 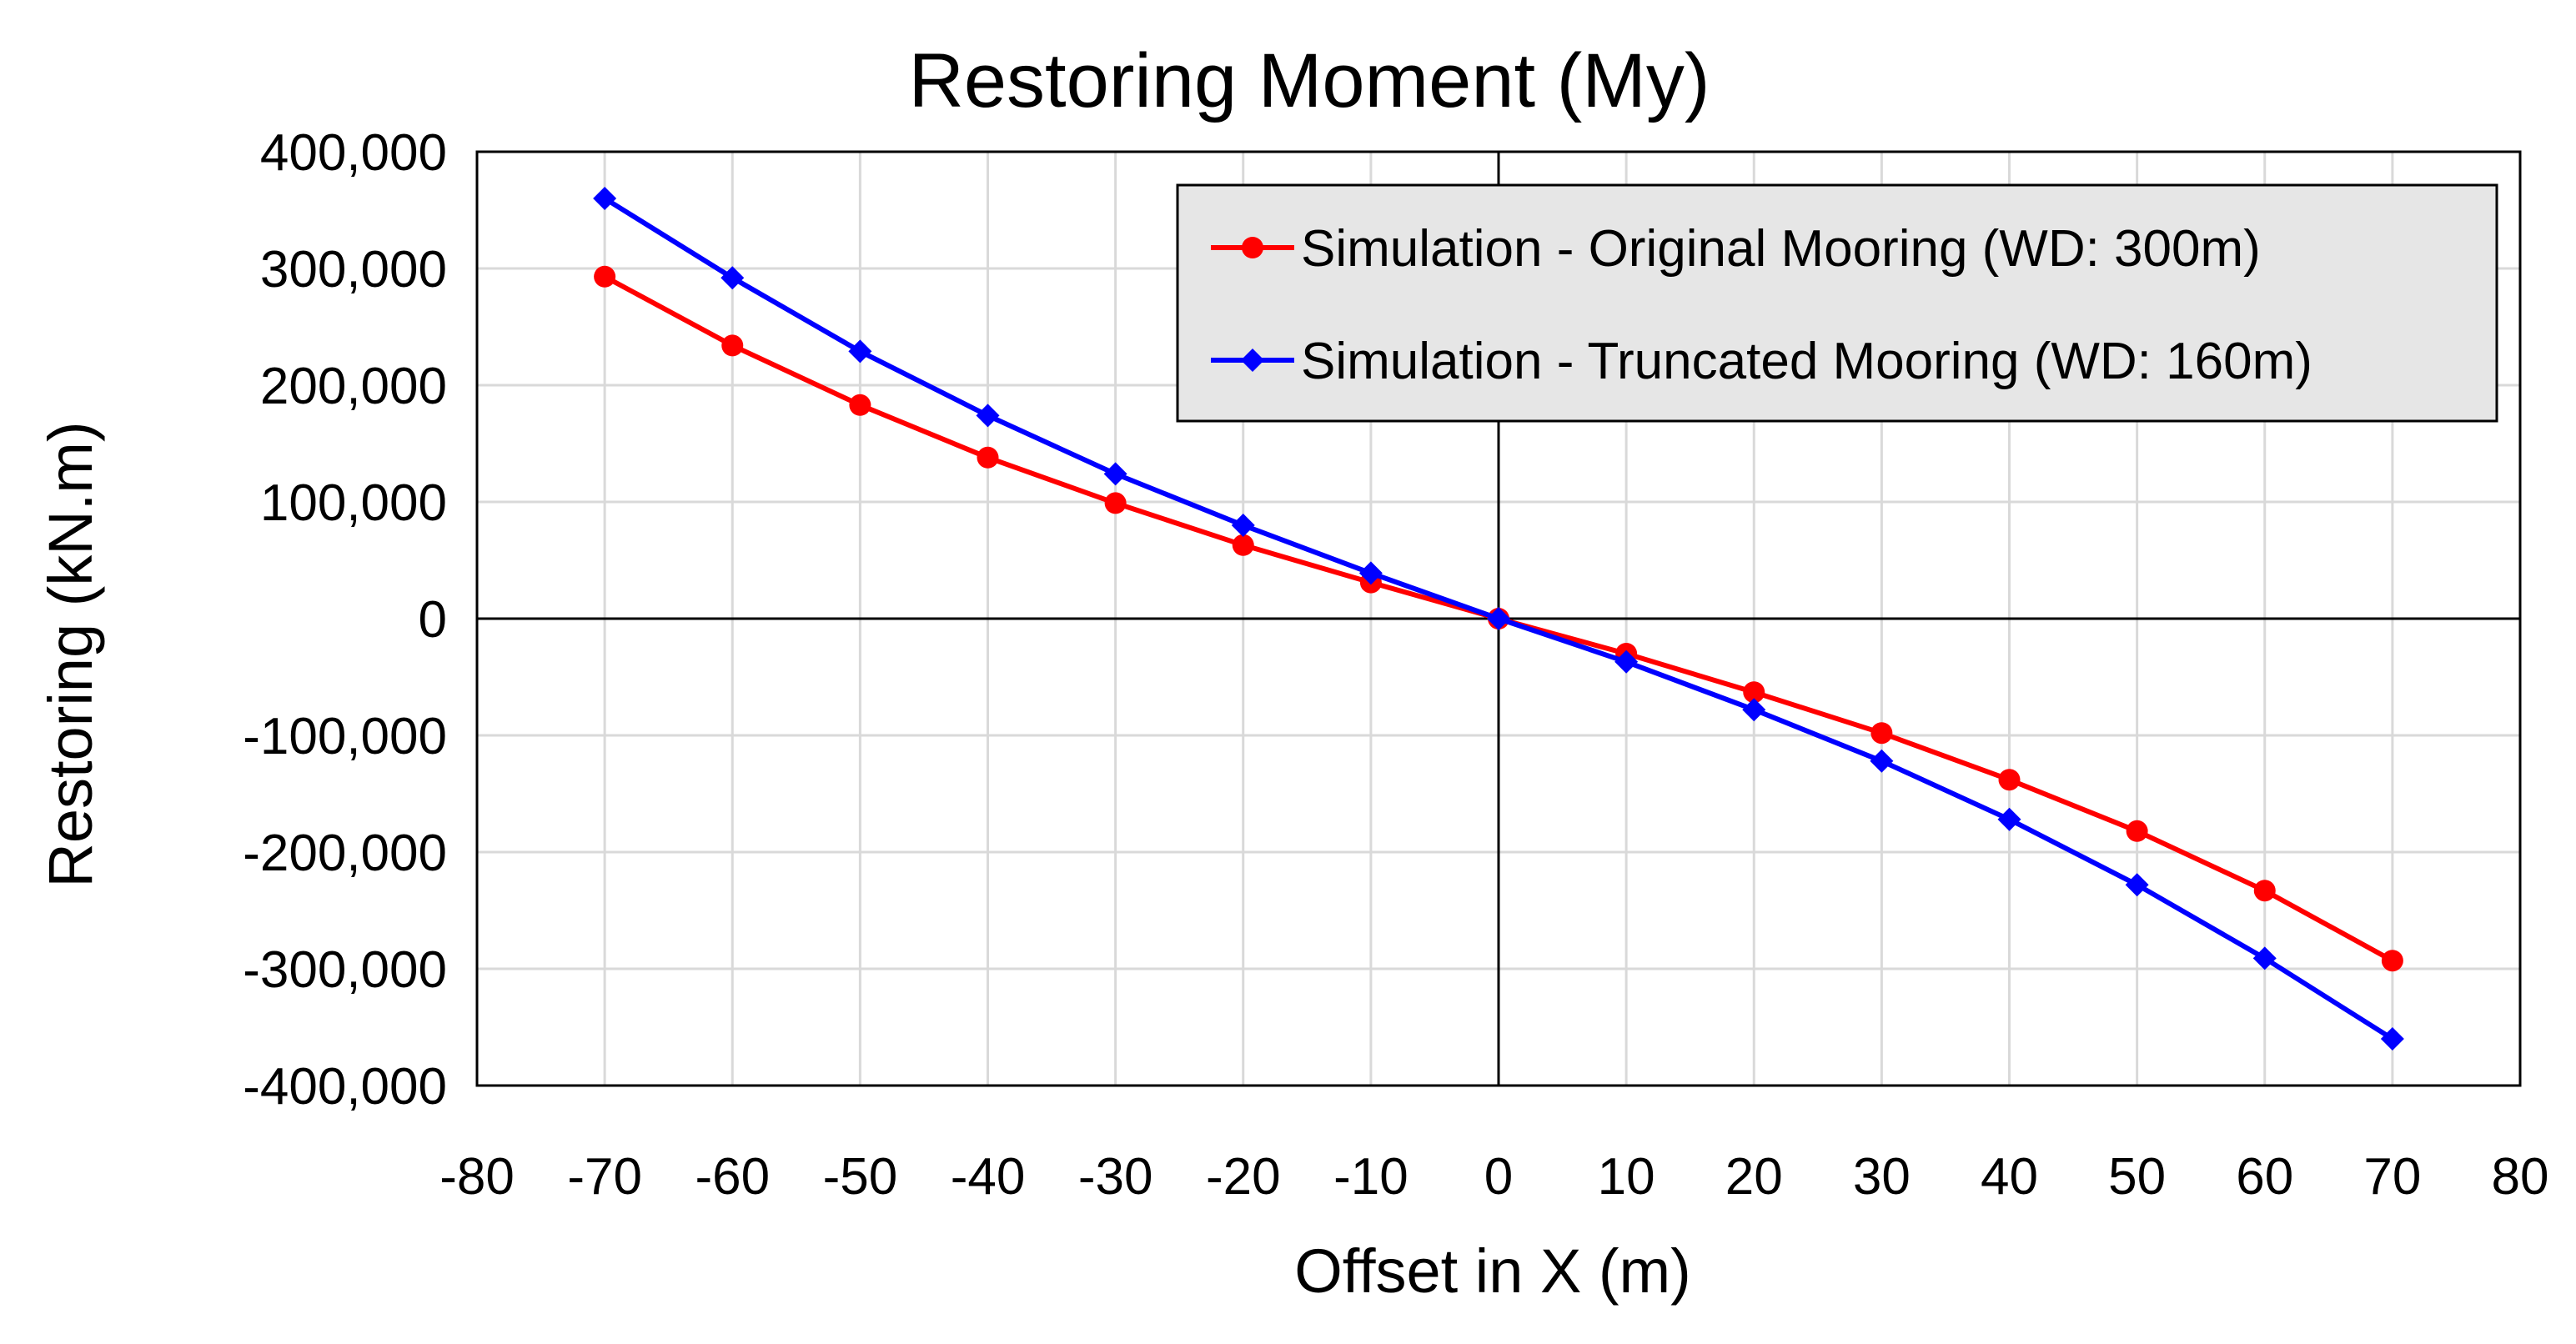 What do you see at coordinates (732, 1177) in the screenshot?
I see `x-tick-label: -60` at bounding box center [732, 1177].